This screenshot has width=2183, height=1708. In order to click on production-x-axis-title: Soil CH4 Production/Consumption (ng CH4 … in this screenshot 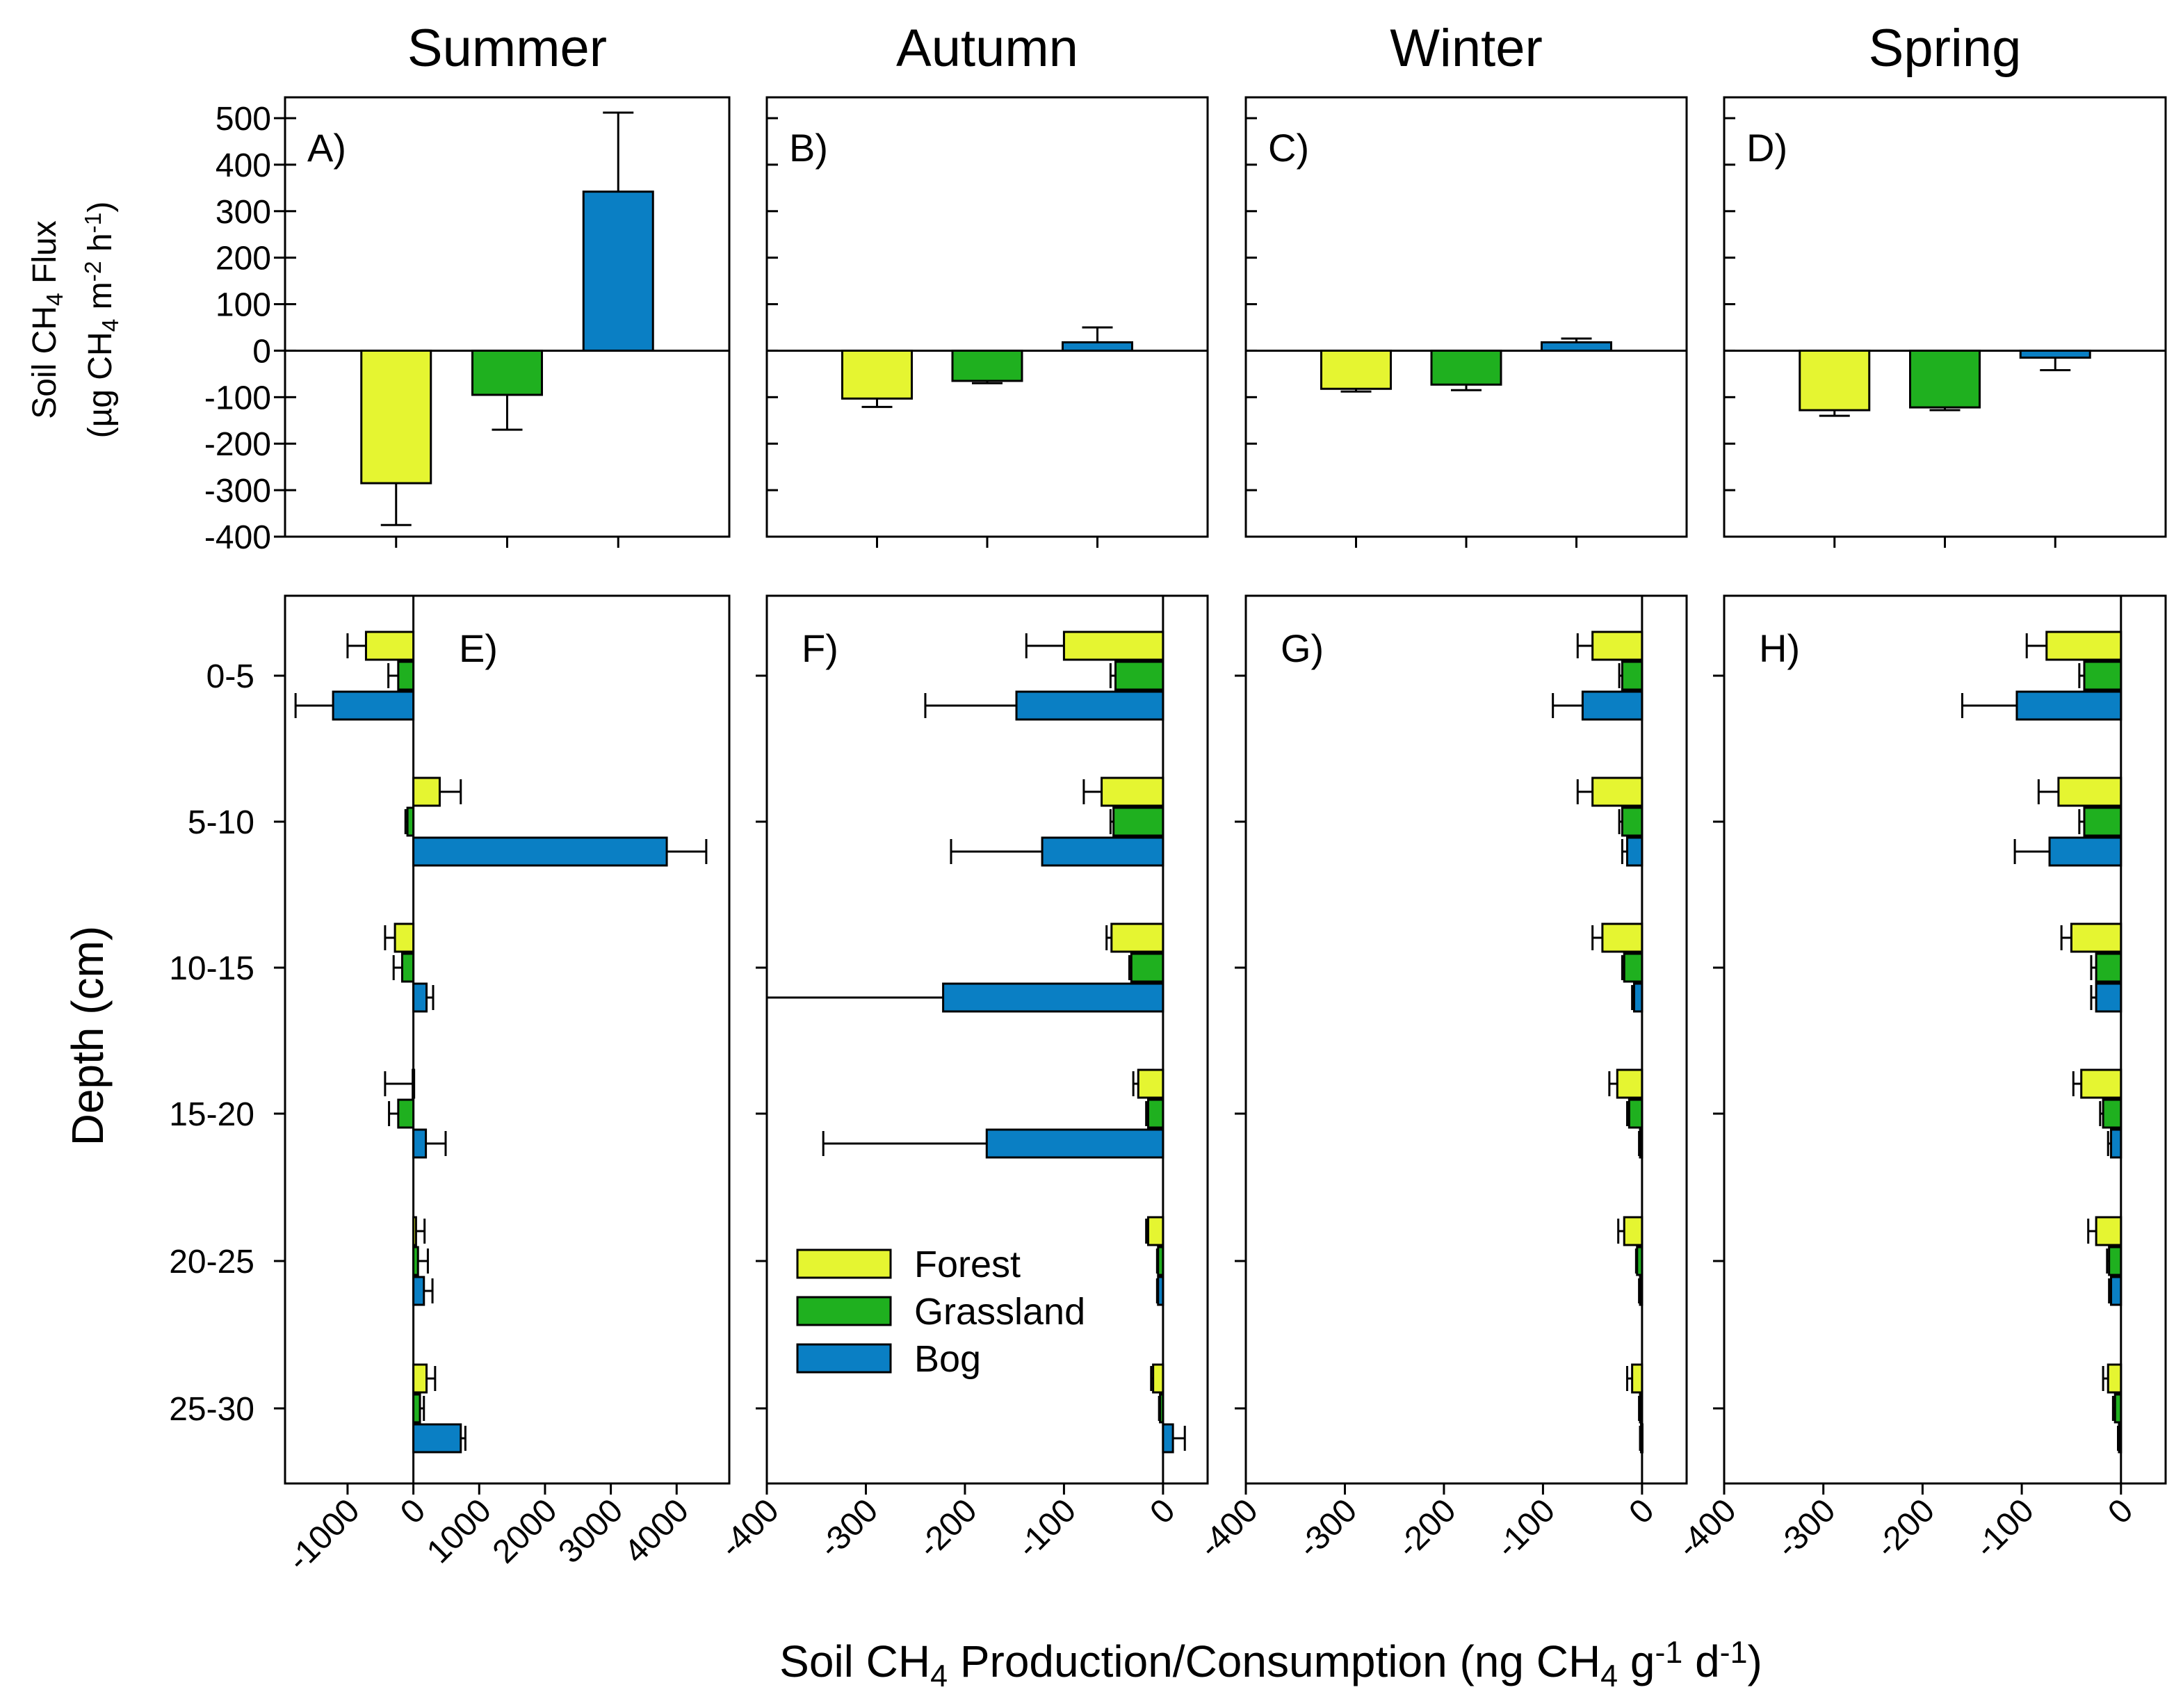, I will do `click(1270, 1664)`.